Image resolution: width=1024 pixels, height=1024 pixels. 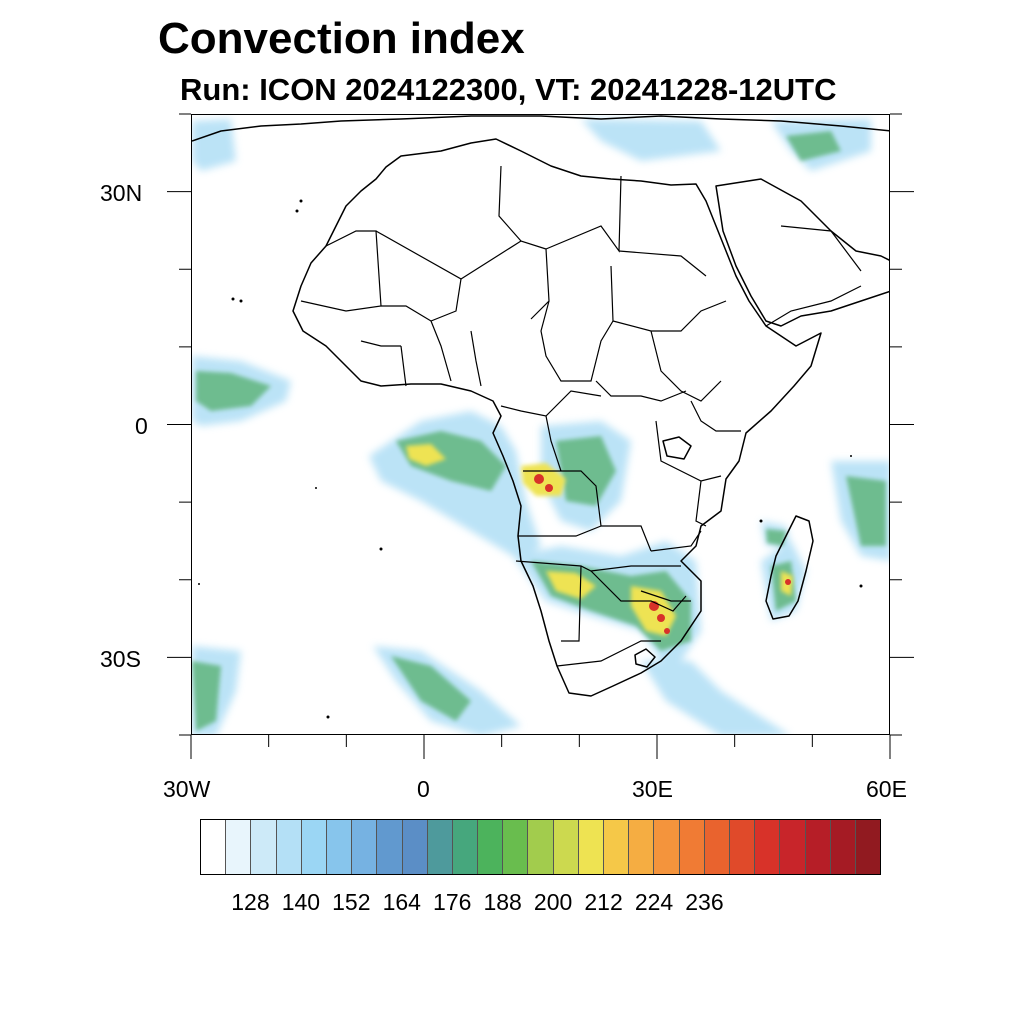 What do you see at coordinates (652, 789) in the screenshot?
I see `lon-tick-label: 30E` at bounding box center [652, 789].